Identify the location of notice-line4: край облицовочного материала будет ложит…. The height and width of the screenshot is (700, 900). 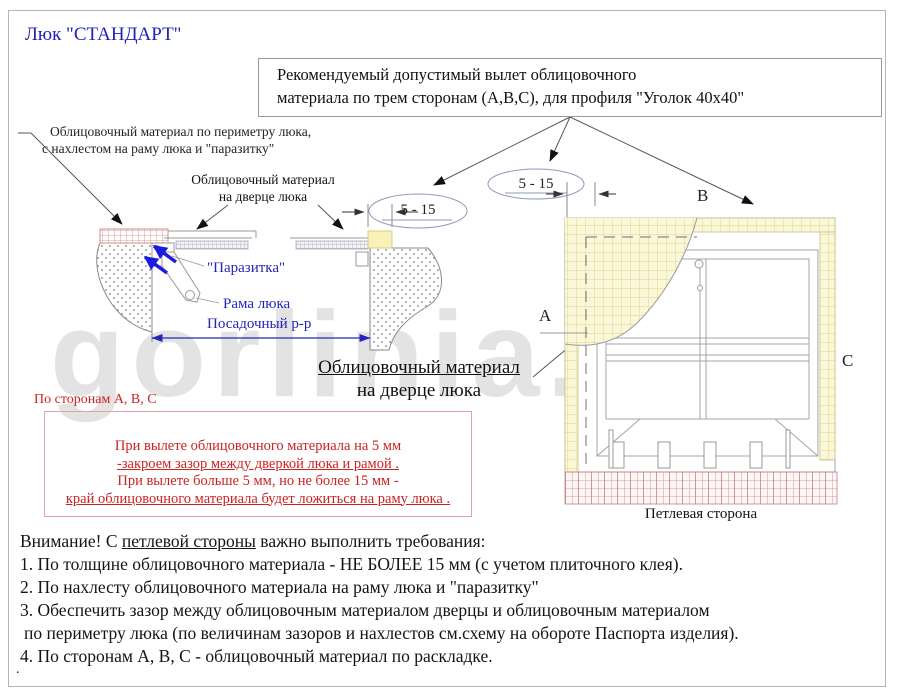
(258, 498).